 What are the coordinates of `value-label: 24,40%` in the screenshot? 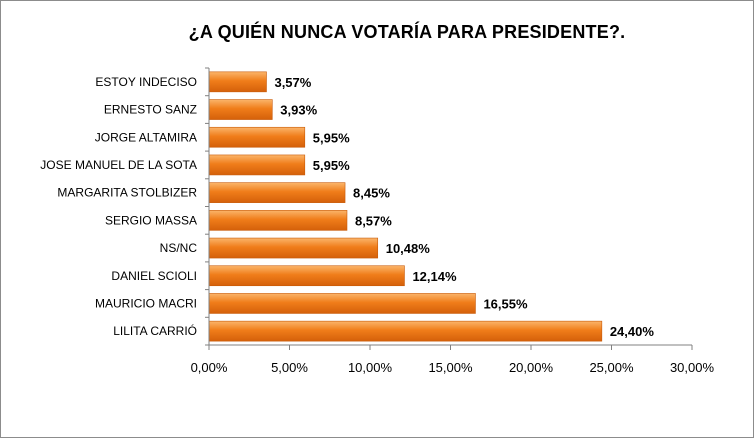 It's located at (632, 331).